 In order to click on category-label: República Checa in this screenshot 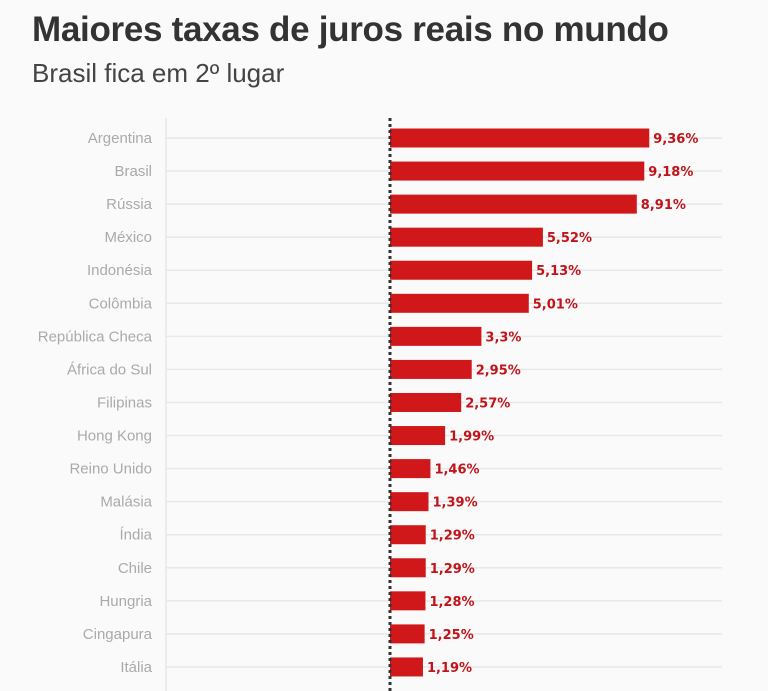, I will do `click(95, 336)`.